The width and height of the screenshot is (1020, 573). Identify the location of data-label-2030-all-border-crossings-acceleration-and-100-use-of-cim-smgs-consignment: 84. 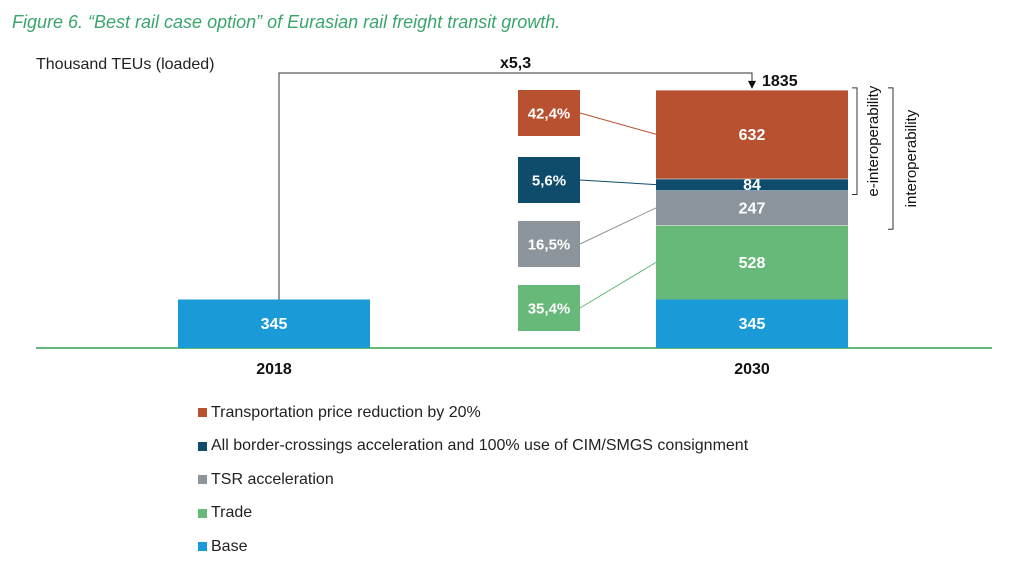
(752, 185).